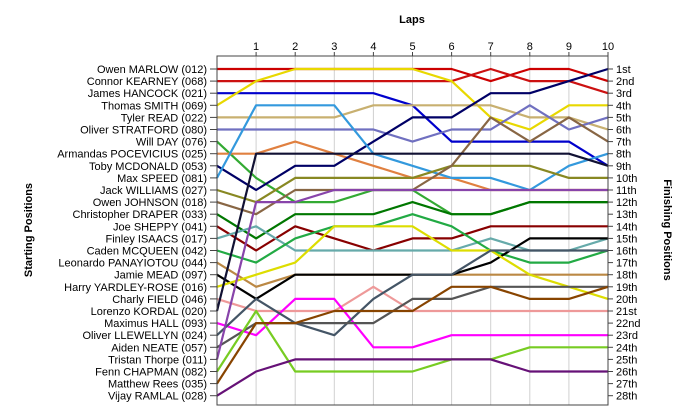  Describe the element at coordinates (626, 397) in the screenshot. I see `finishing-position-label: 28th` at that location.